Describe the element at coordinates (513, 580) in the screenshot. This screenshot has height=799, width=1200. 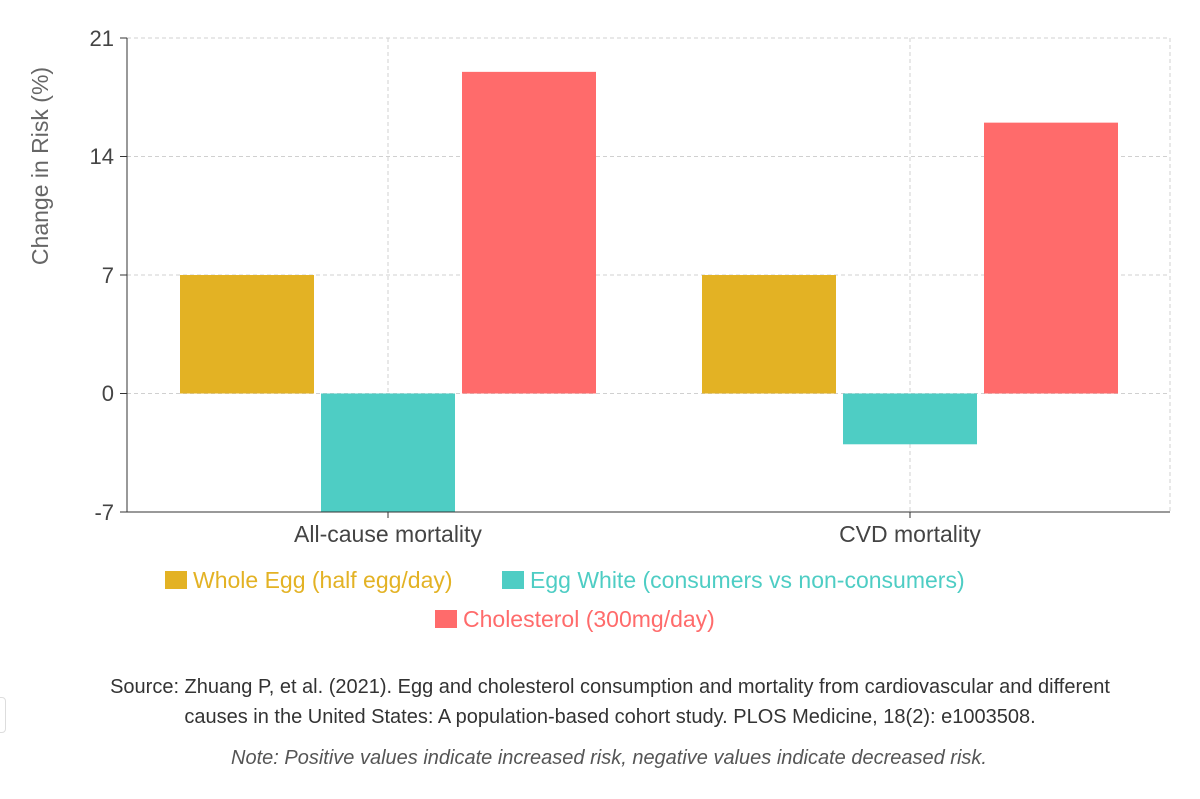
I see `legend-swatch-egg-white` at that location.